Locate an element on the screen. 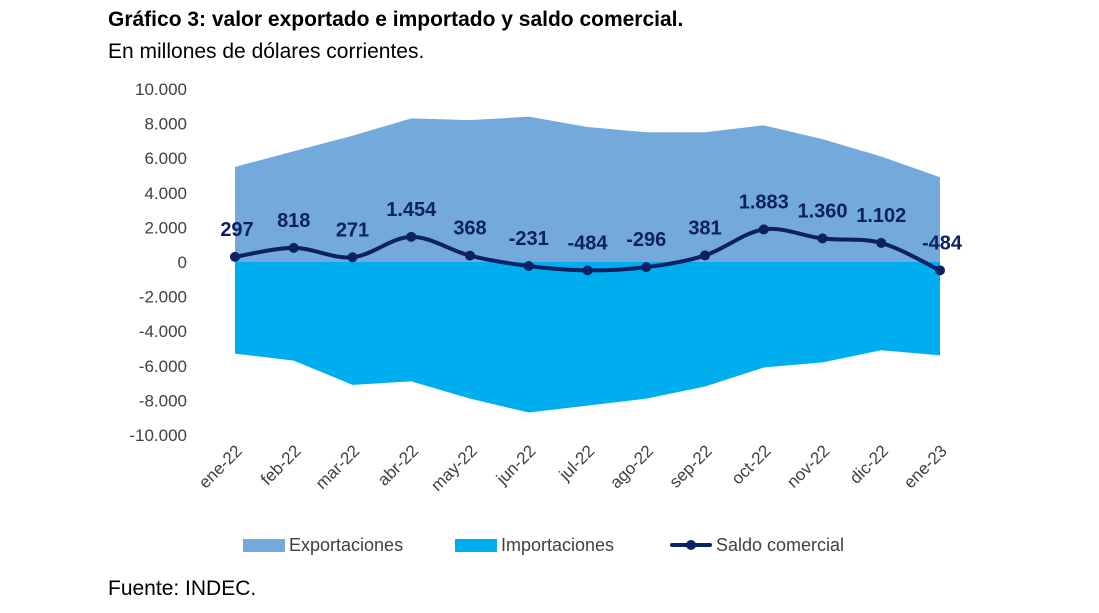 This screenshot has width=1099, height=613. y-tick-label: 6.000 is located at coordinates (165, 158).